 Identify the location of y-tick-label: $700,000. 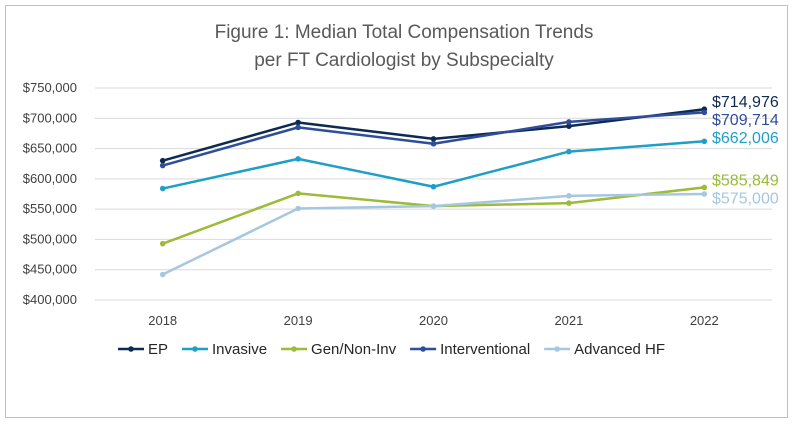
(50, 117).